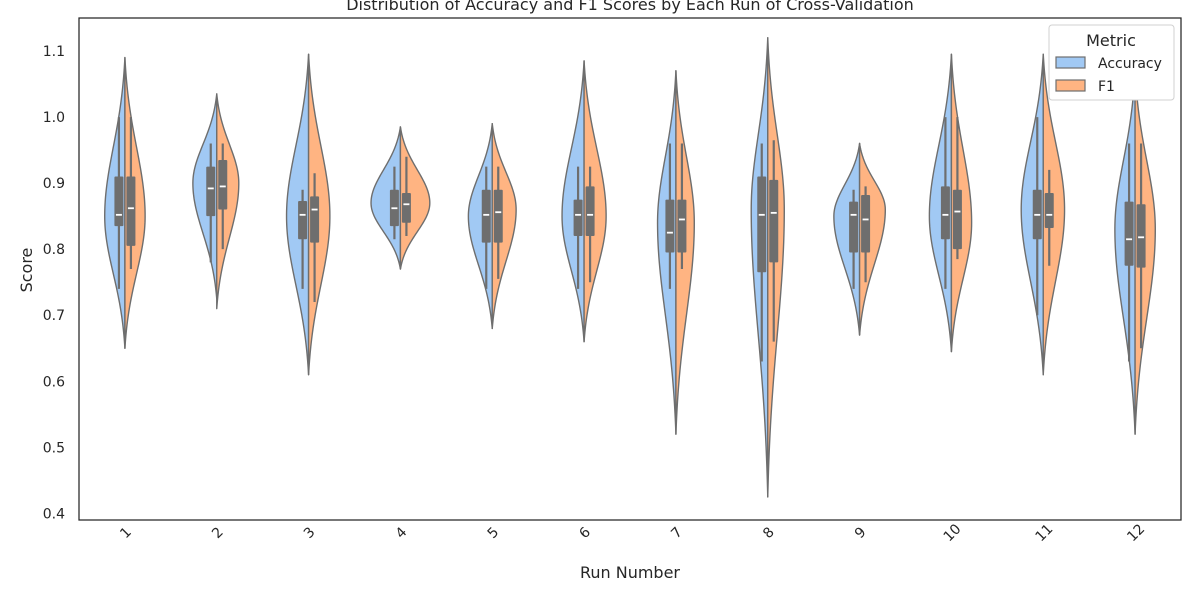  Describe the element at coordinates (1106, 87) in the screenshot. I see `legend-label-f1: F1` at that location.